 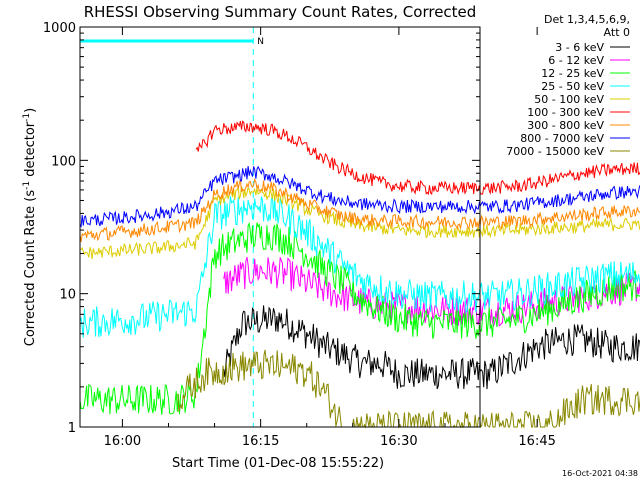 I want to click on legend-label: 12 - 25 keV, so click(x=572, y=73).